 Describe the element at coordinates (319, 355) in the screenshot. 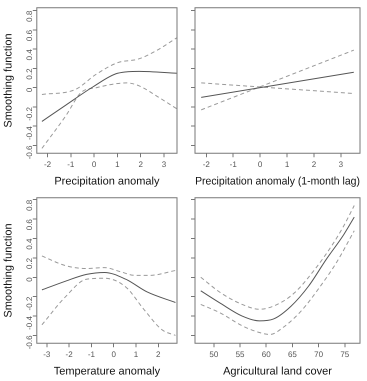

I see `x-tick-label: 70` at that location.